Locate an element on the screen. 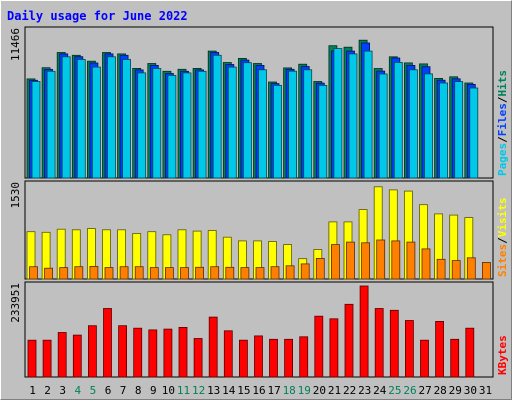 The height and width of the screenshot is (401, 512). panel-hits-files-pages-legend: Pages/Files/Hits is located at coordinates (502, 123).